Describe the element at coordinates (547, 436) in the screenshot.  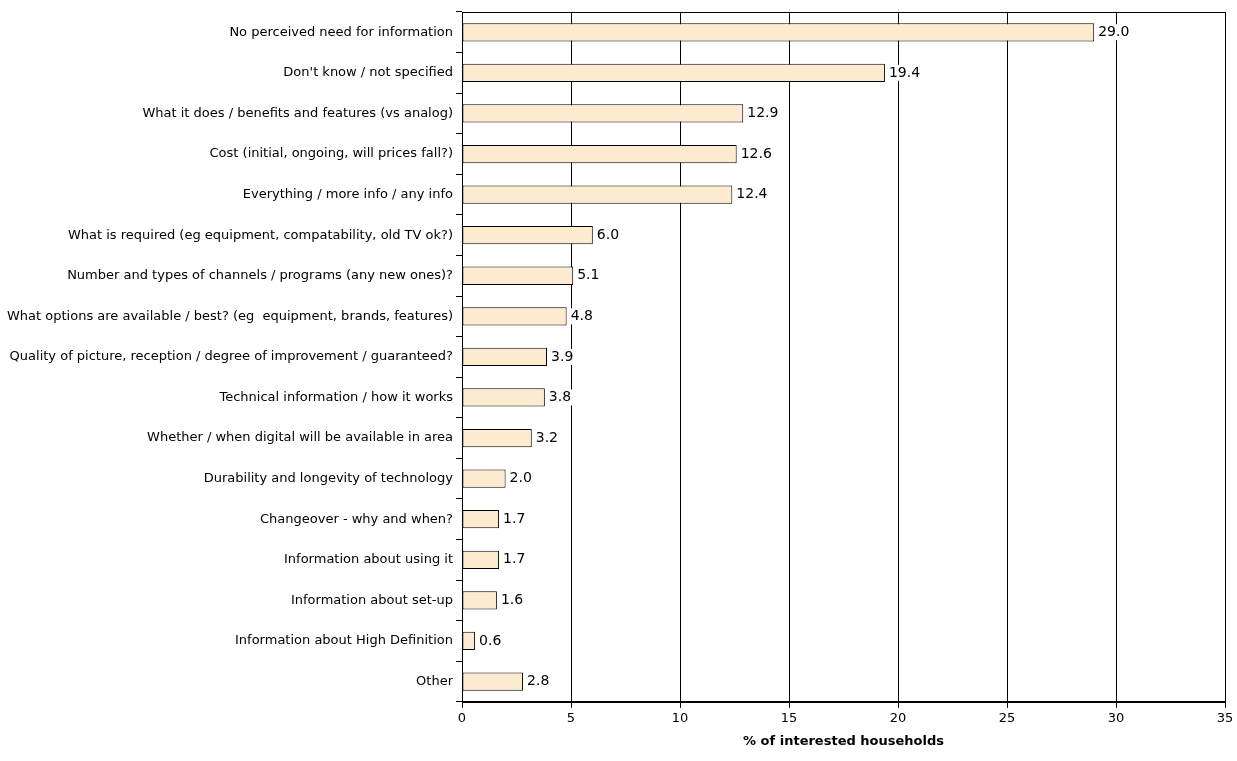
I see `data-label: 3.2` at that location.